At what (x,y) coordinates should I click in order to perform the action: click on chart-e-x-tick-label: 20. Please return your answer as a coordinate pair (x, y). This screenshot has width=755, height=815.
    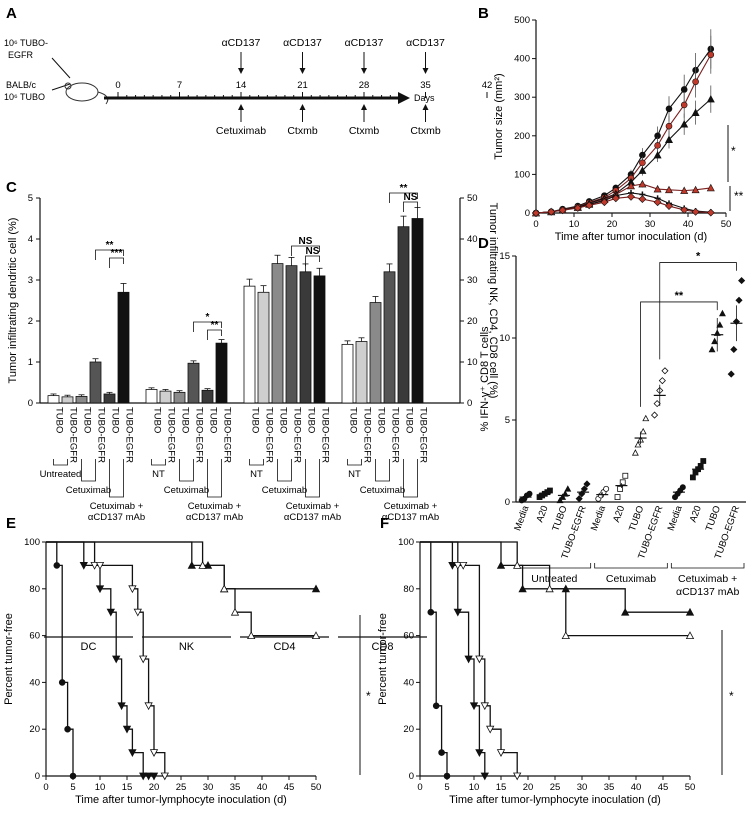
    Looking at the image, I should click on (154, 787).